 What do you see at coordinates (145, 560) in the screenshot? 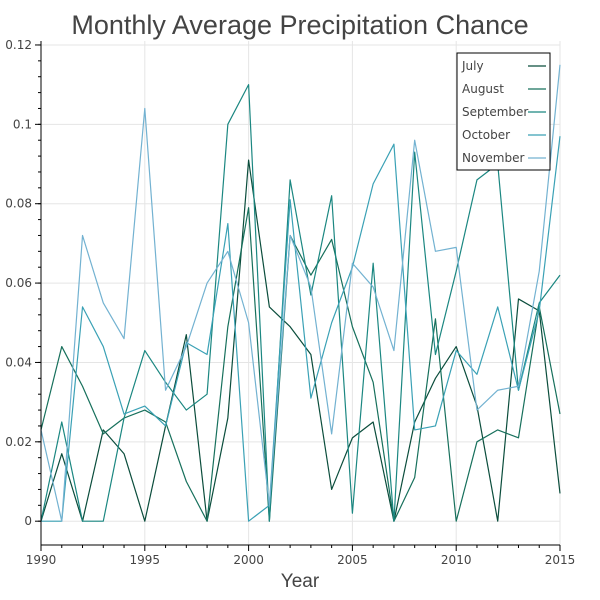
I see `x-tick-label: 1995` at bounding box center [145, 560].